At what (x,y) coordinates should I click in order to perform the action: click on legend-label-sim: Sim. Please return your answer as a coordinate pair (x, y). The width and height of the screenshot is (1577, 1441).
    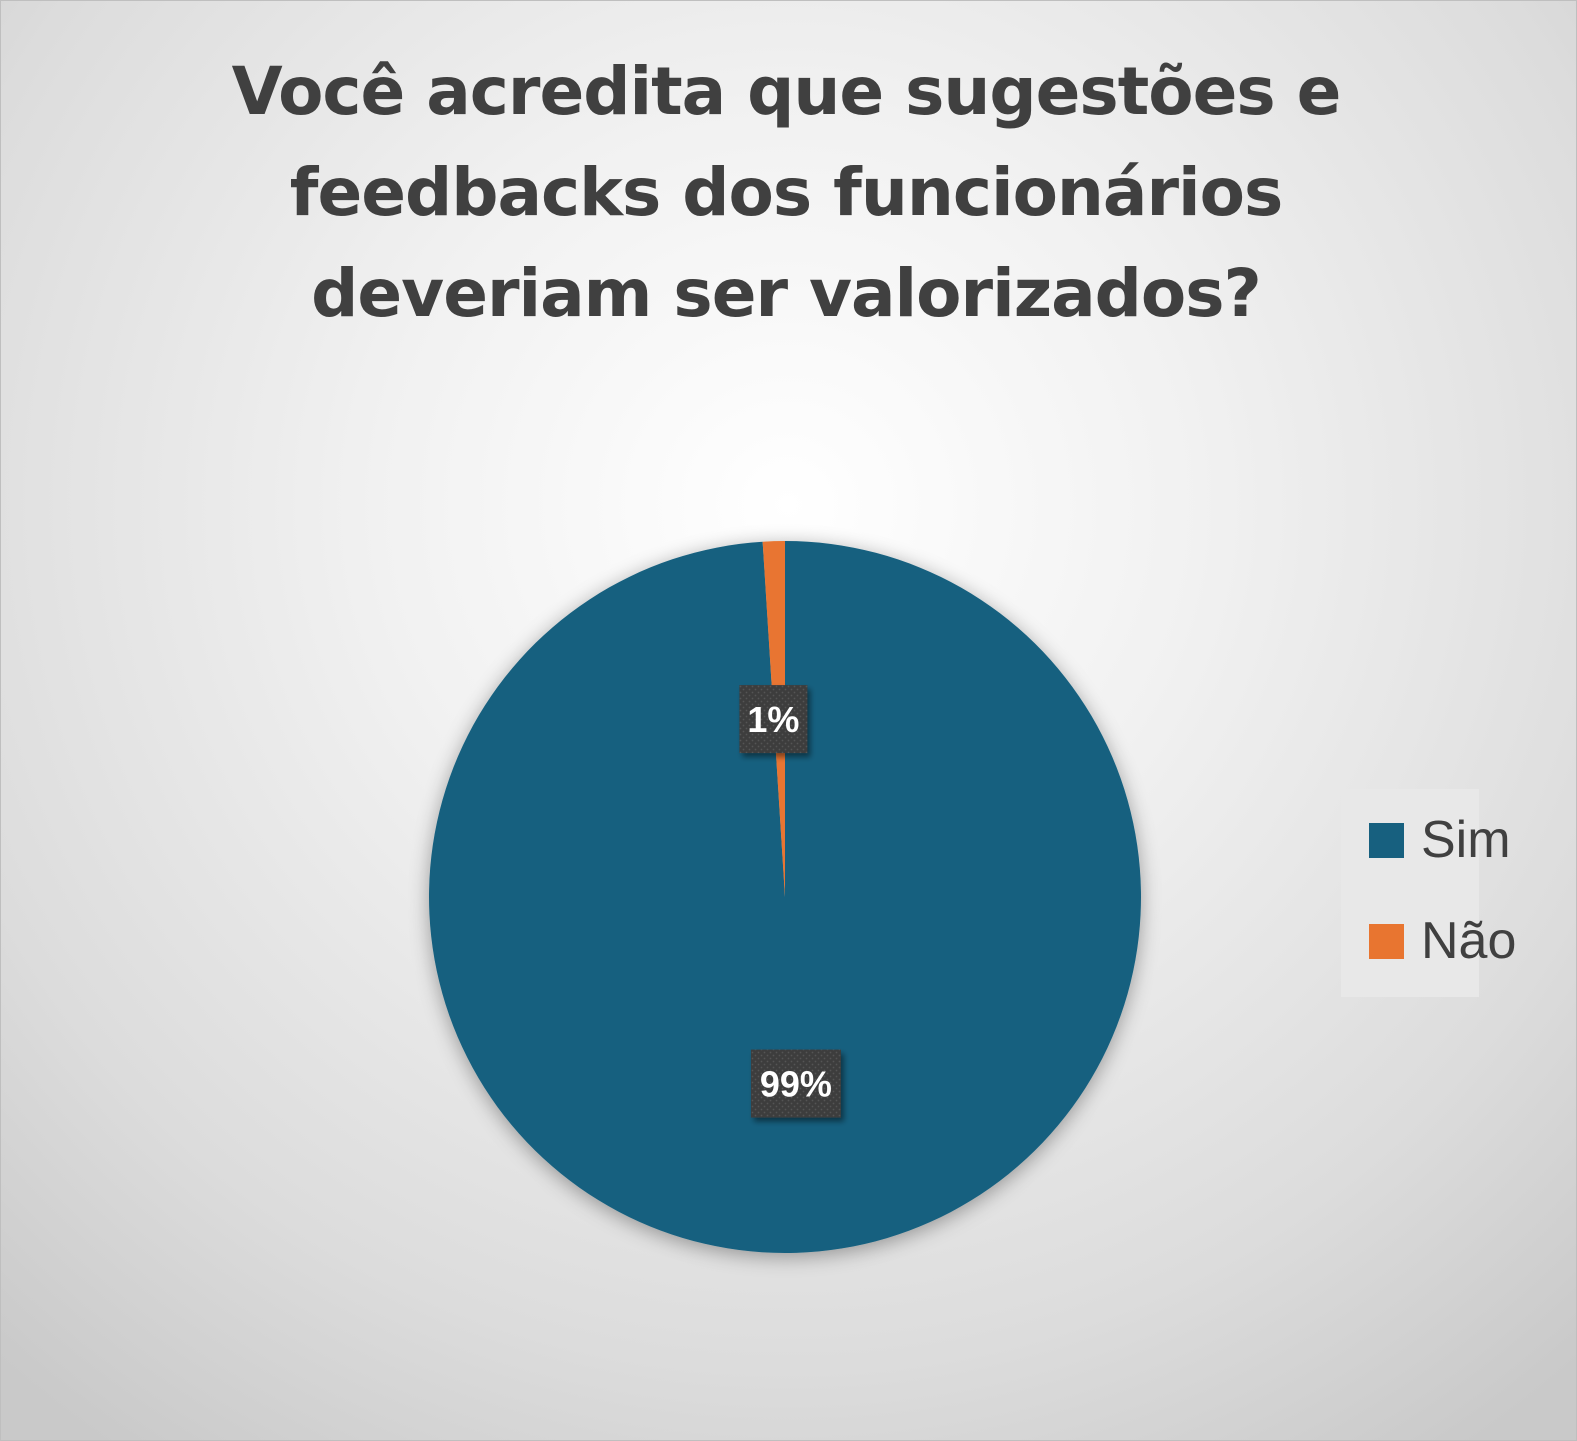
    Looking at the image, I should click on (1466, 840).